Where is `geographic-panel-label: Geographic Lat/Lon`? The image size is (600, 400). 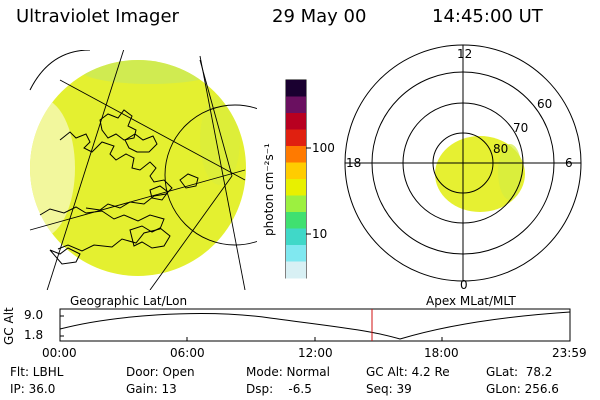
geographic-panel-label: Geographic Lat/Lon is located at coordinates (129, 301).